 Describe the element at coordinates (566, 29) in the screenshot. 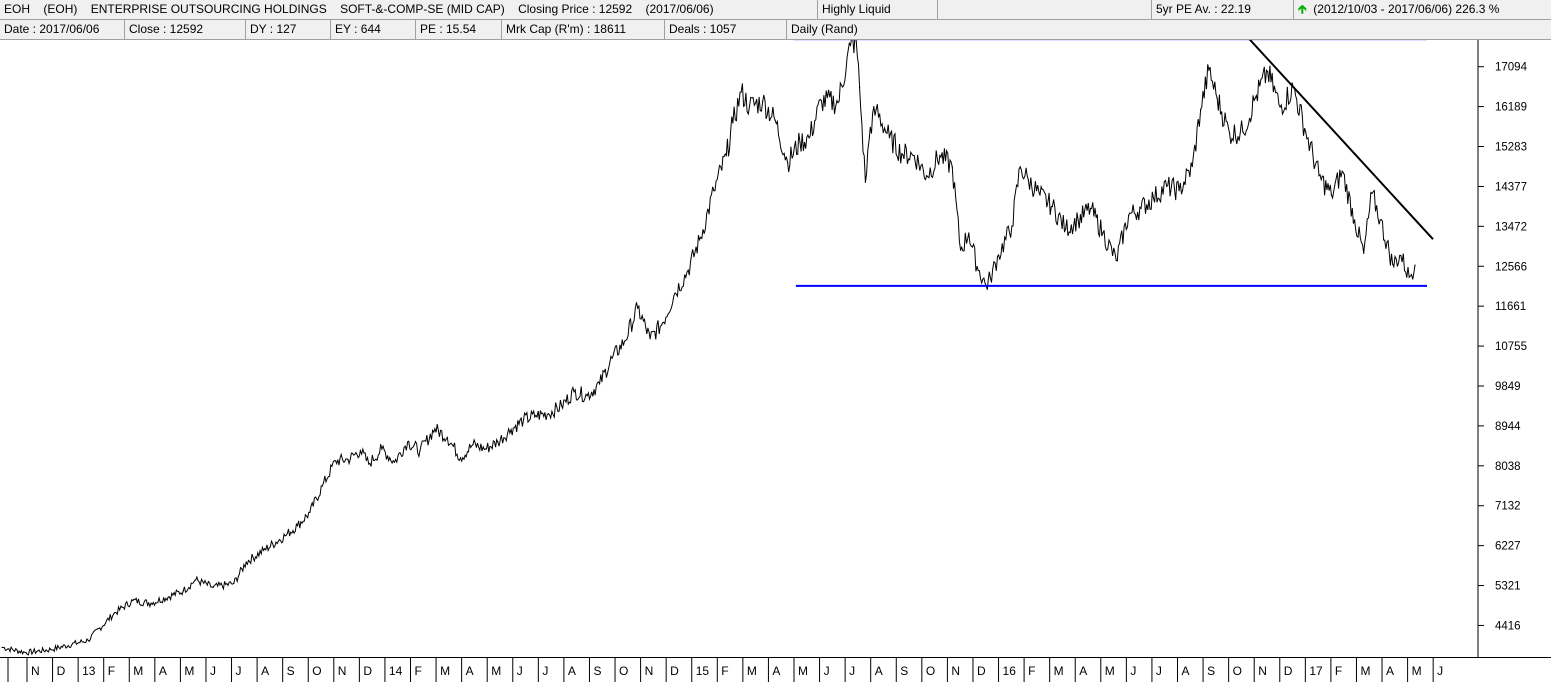

I see `stat-mktcap: Mrk Cap (R'm) : 18611` at that location.